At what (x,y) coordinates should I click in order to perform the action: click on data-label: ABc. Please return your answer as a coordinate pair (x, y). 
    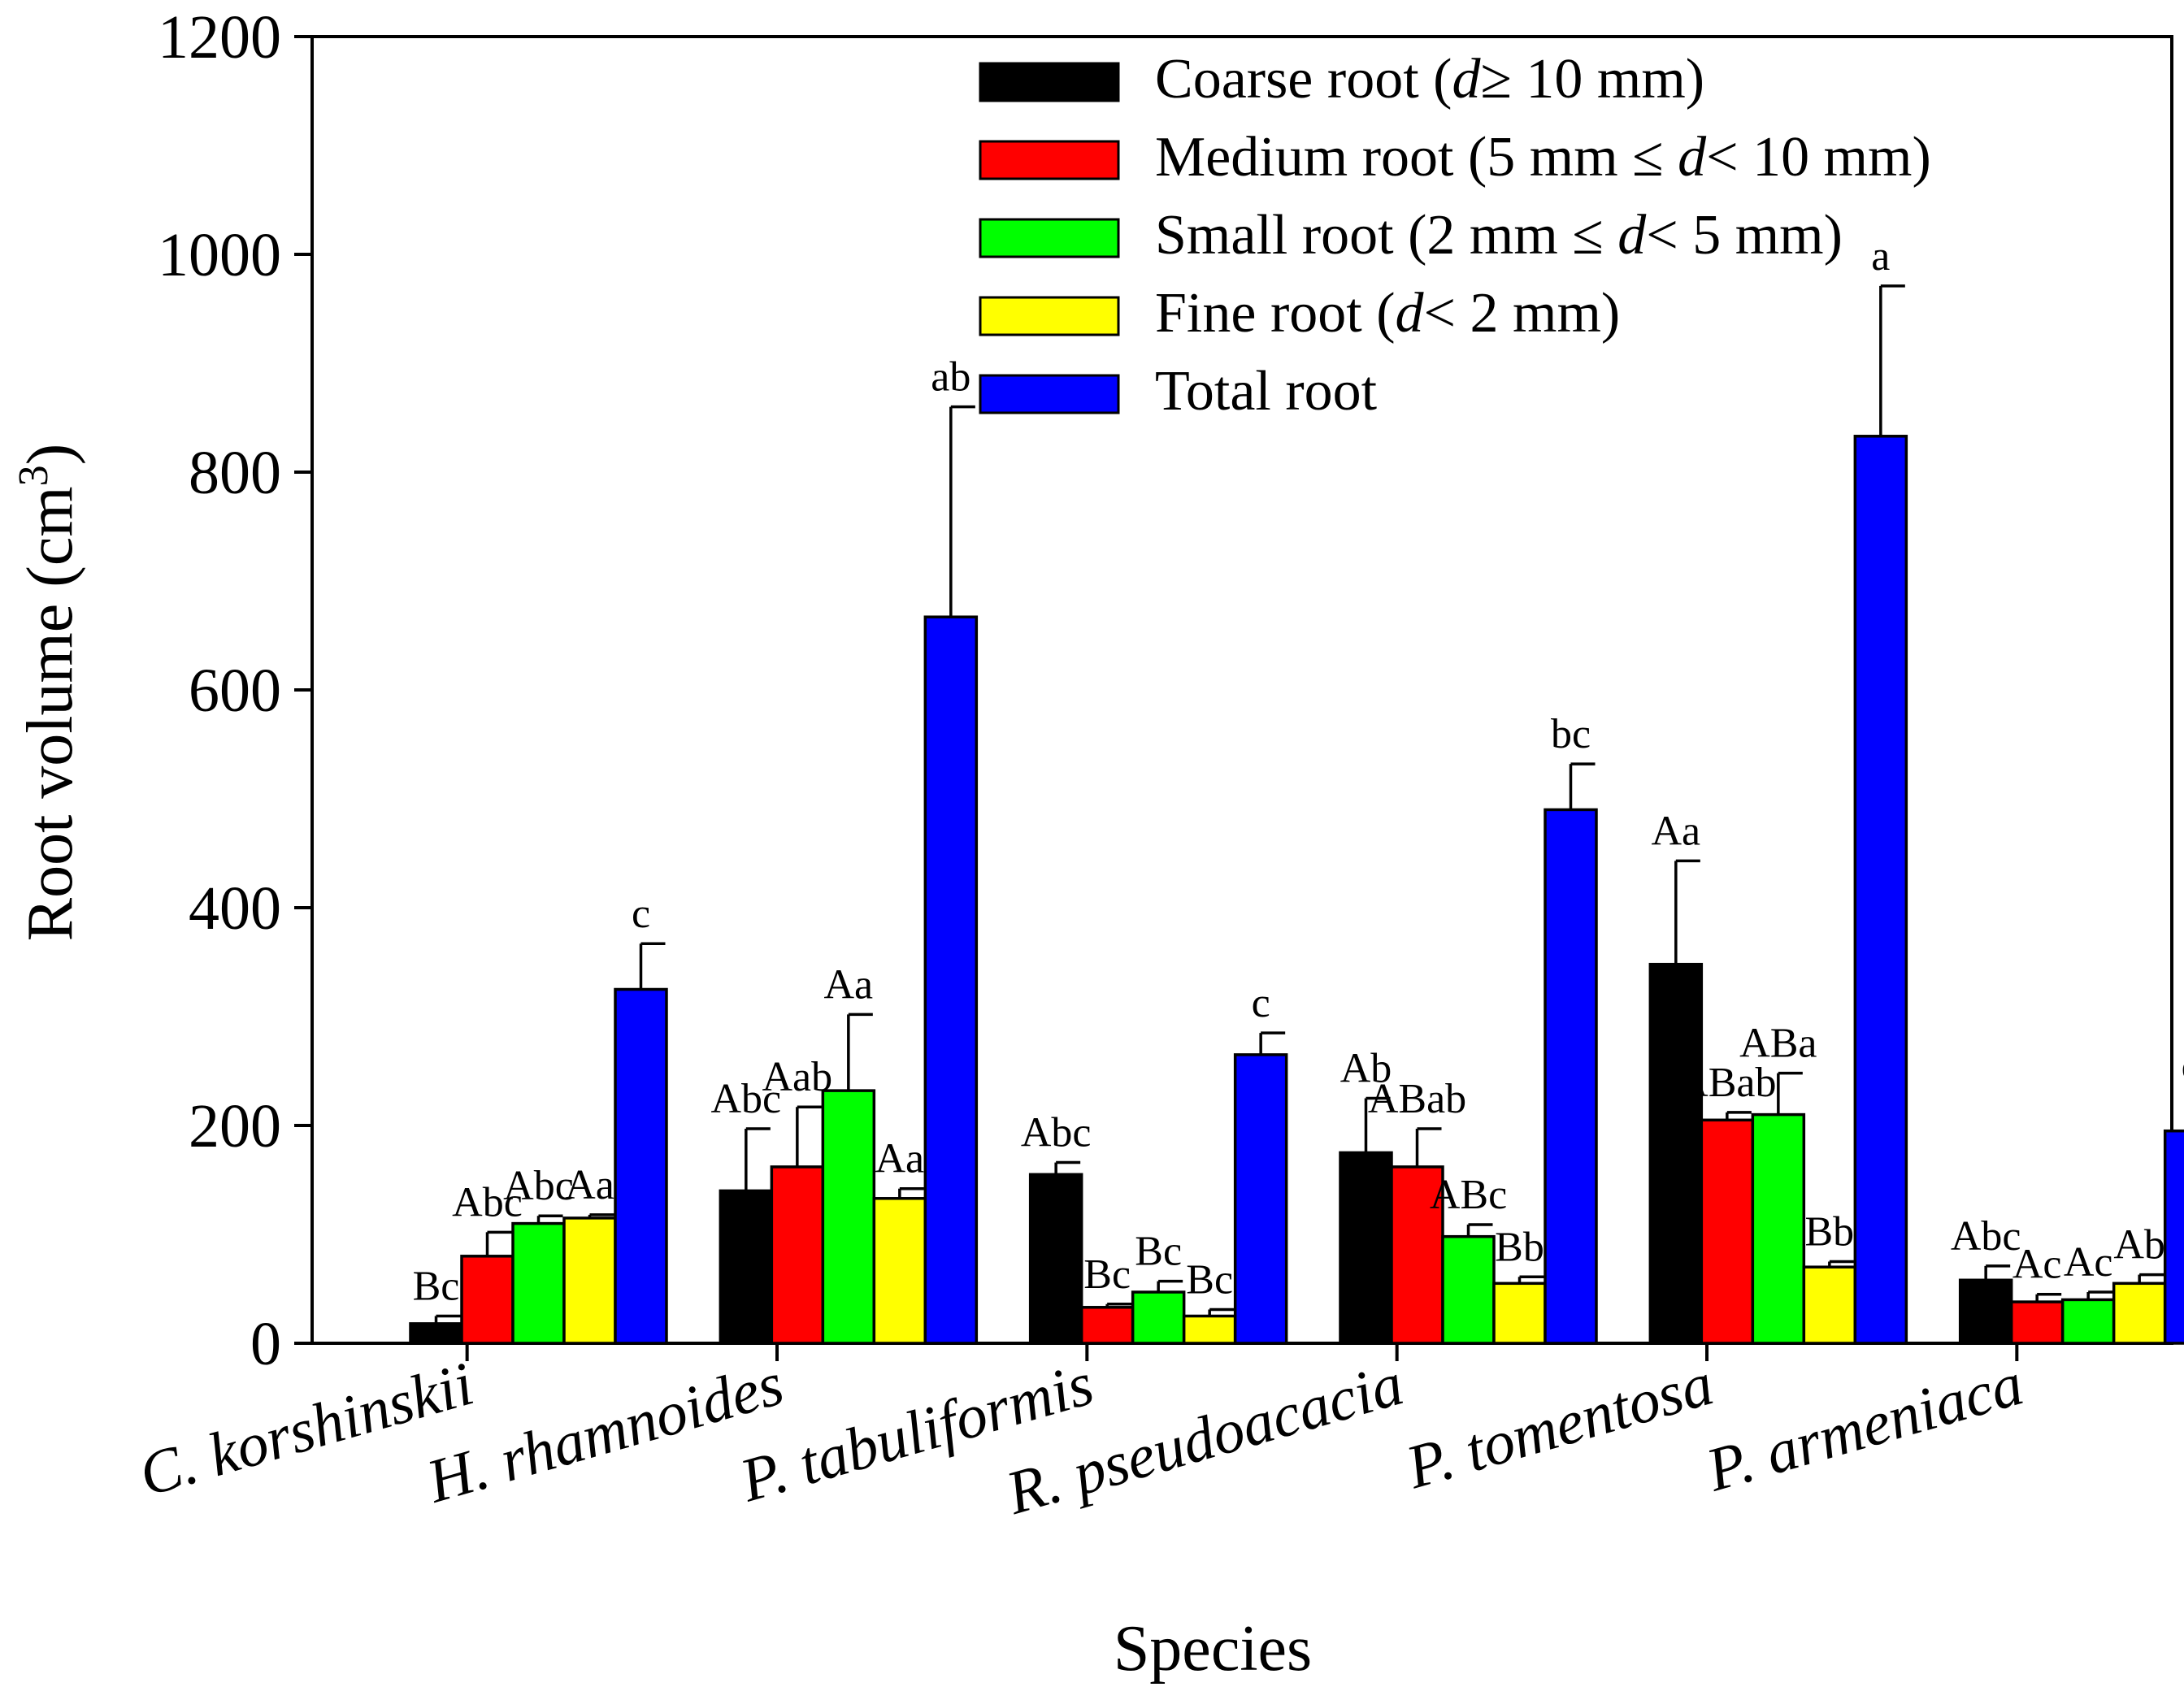
    Looking at the image, I should click on (1468, 1195).